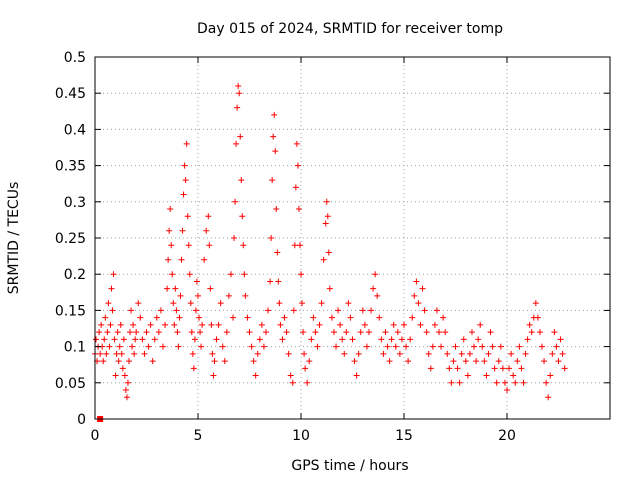  Describe the element at coordinates (81, 420) in the screenshot. I see `y-tick-label: 0` at that location.